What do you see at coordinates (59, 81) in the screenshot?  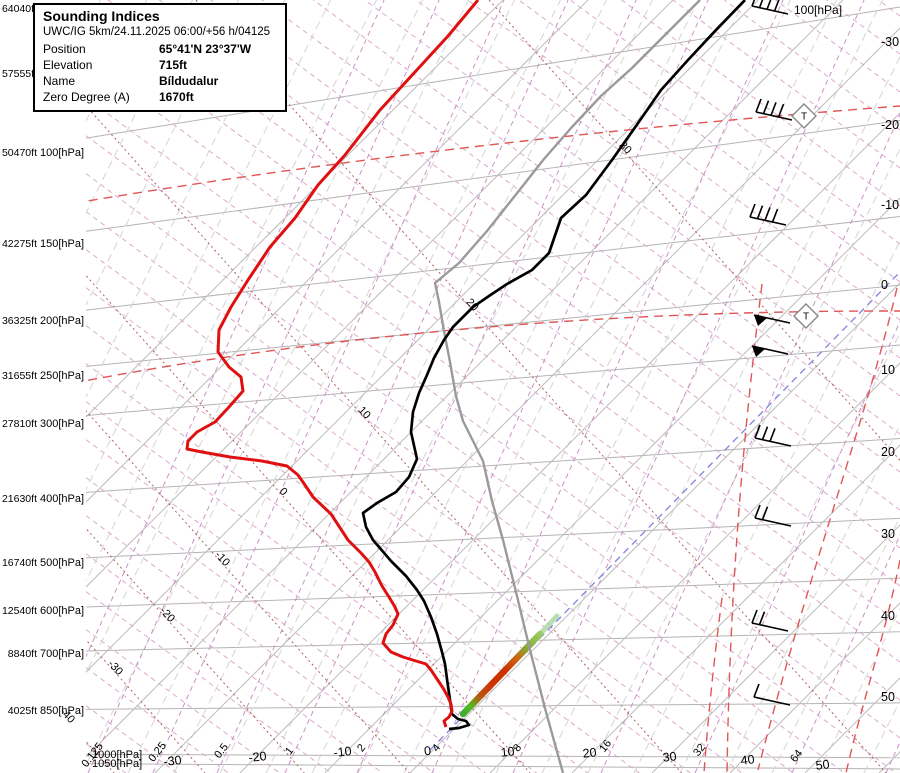 I see `info-label: Name` at bounding box center [59, 81].